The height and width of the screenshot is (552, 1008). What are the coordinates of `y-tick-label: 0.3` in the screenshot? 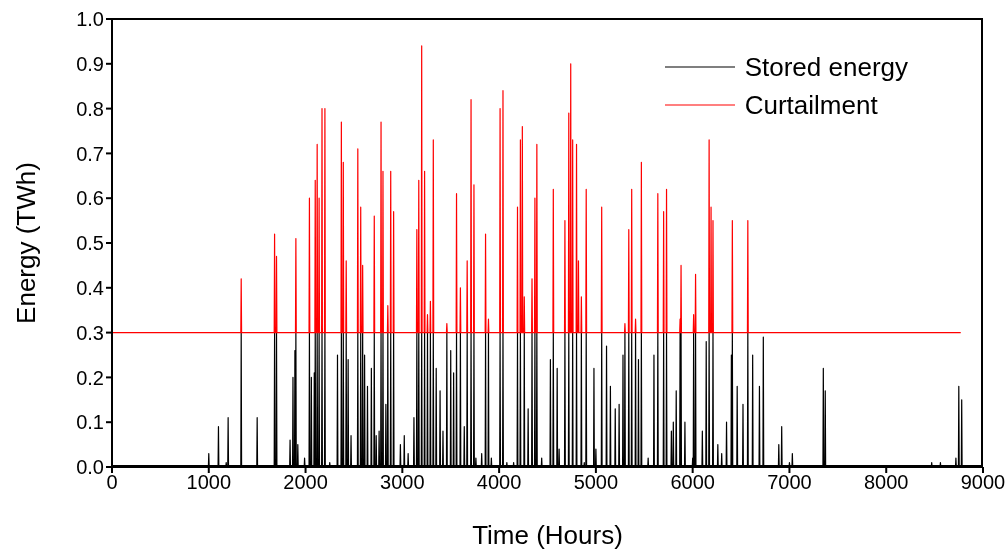 It's located at (90, 332).